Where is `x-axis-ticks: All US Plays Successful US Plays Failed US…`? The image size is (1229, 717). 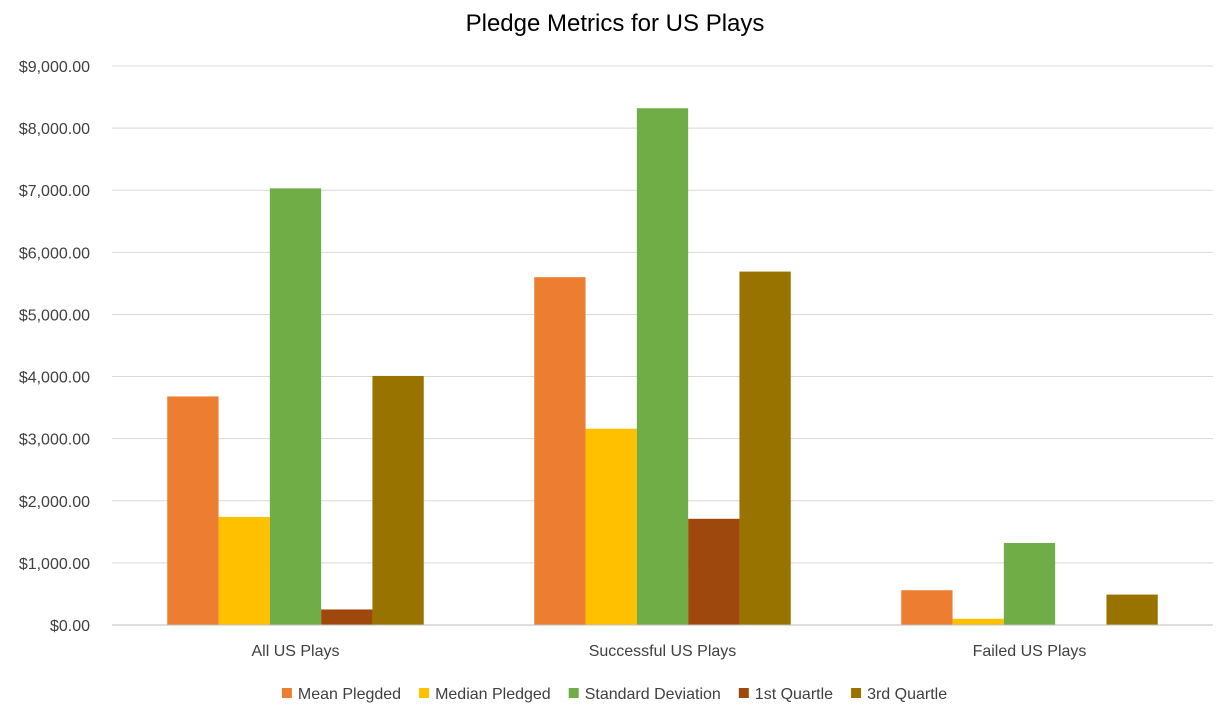
x-axis-ticks: All US Plays Successful US Plays Failed US… is located at coordinates (668, 651).